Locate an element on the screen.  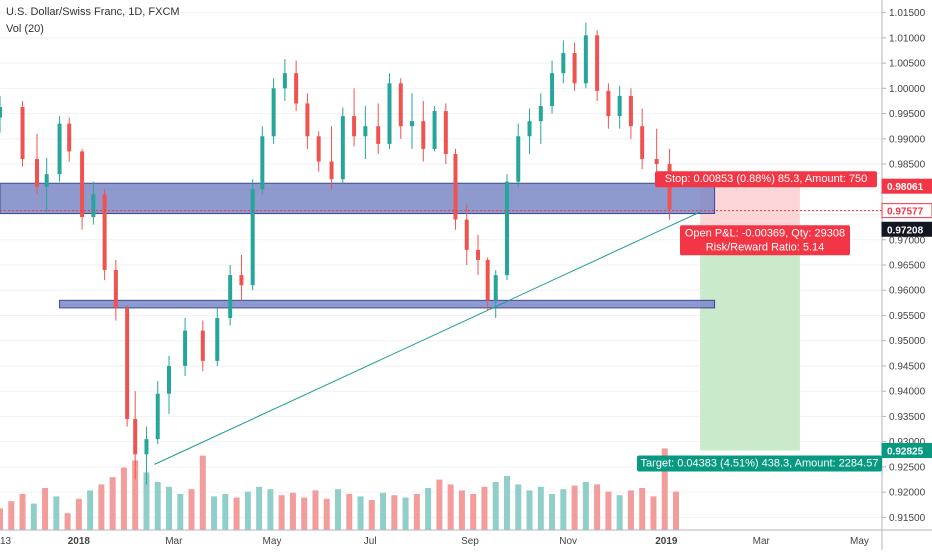
symbol-title: U.S. Dollar/Swiss Franc, 1D, FXCM is located at coordinates (93, 12).